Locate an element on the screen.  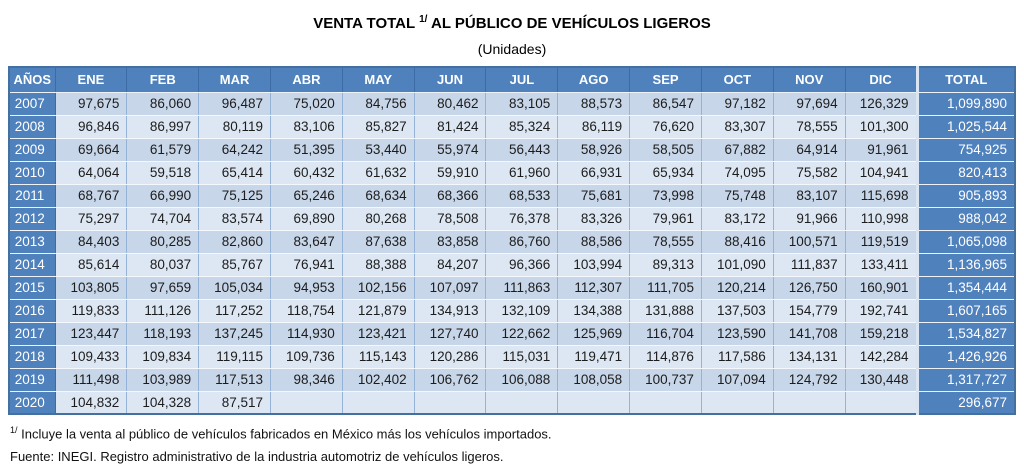
month-value-cell: 76,620 is located at coordinates (665, 126).